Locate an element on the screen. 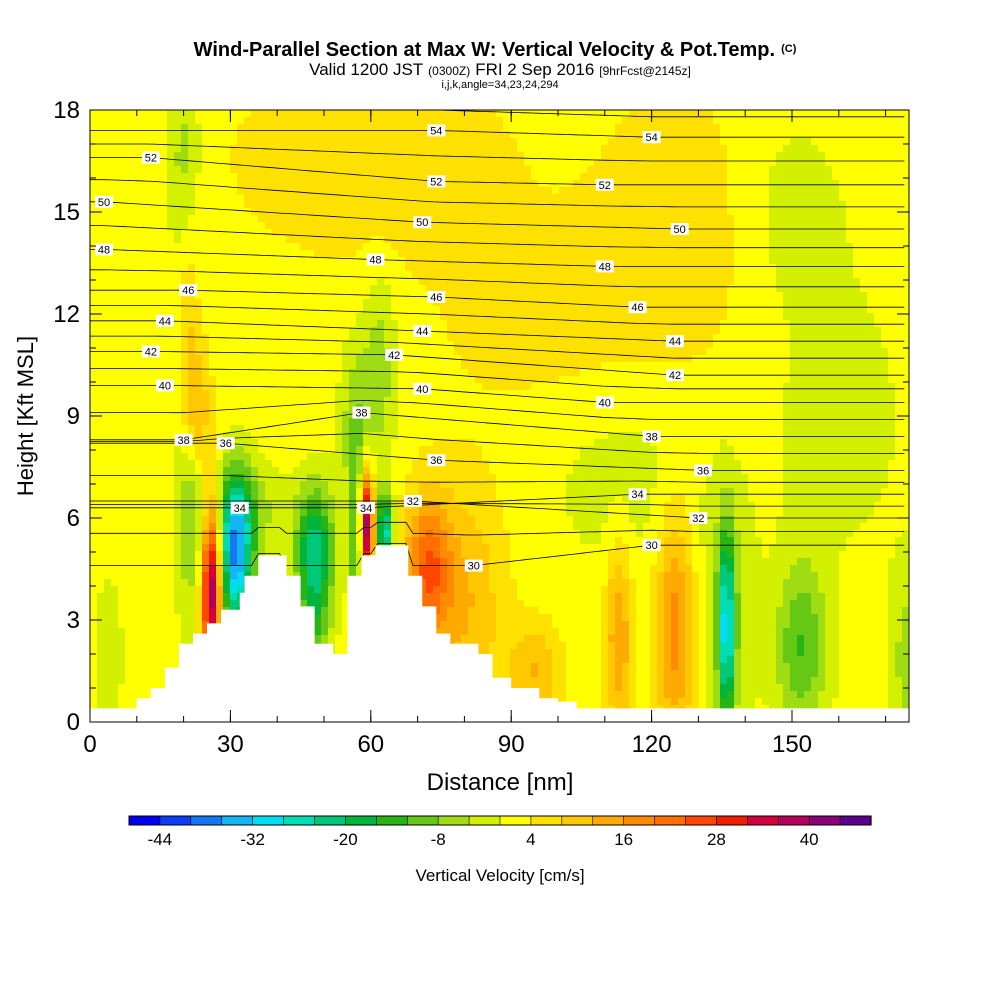  contour-label-text: 40 is located at coordinates (605, 403).